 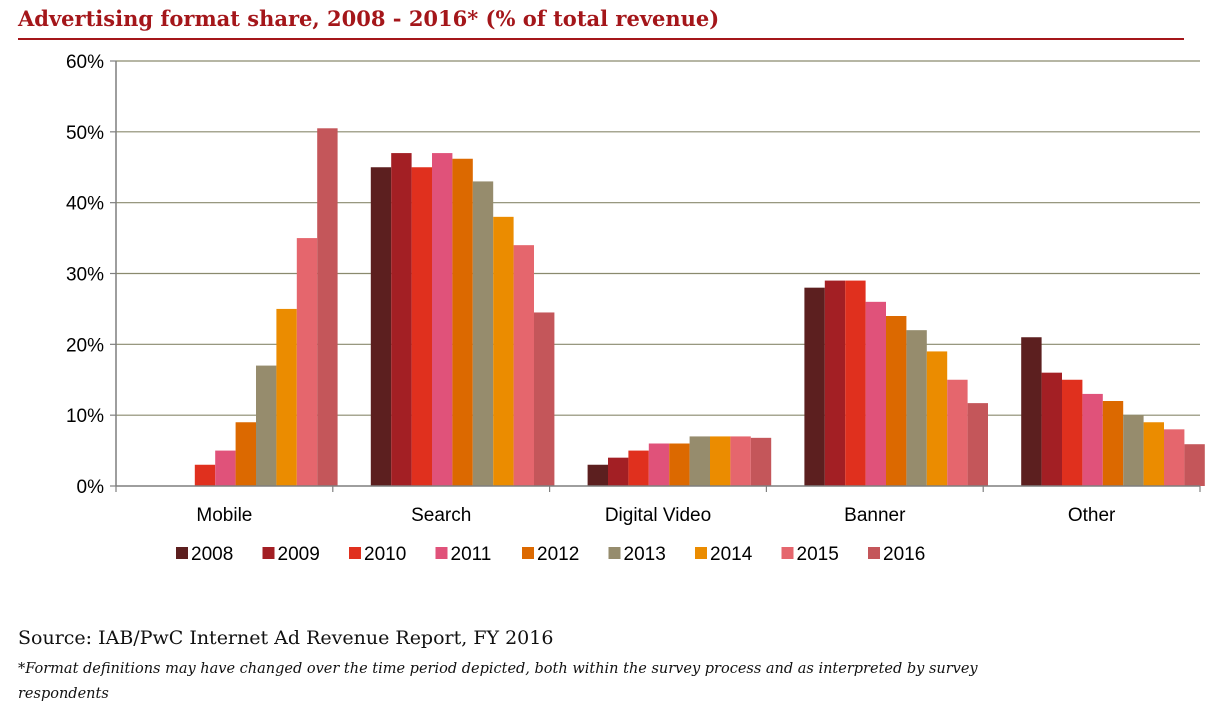 What do you see at coordinates (381, 326) in the screenshot?
I see `bar-2008-search` at bounding box center [381, 326].